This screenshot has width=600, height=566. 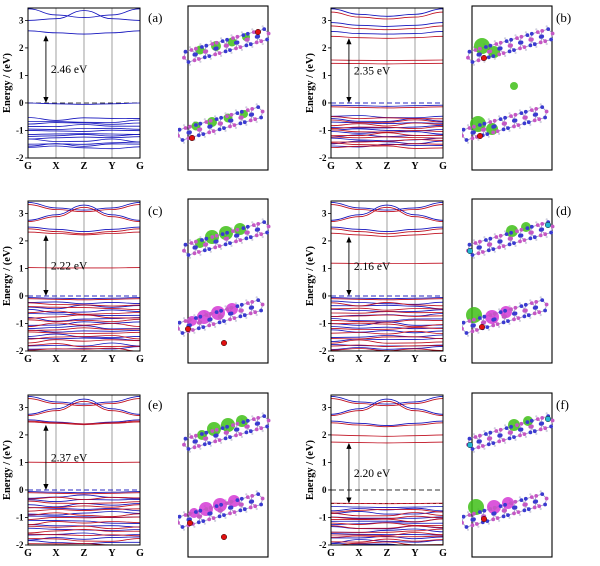 I want to click on isosurface-blob-green, so click(x=474, y=315).